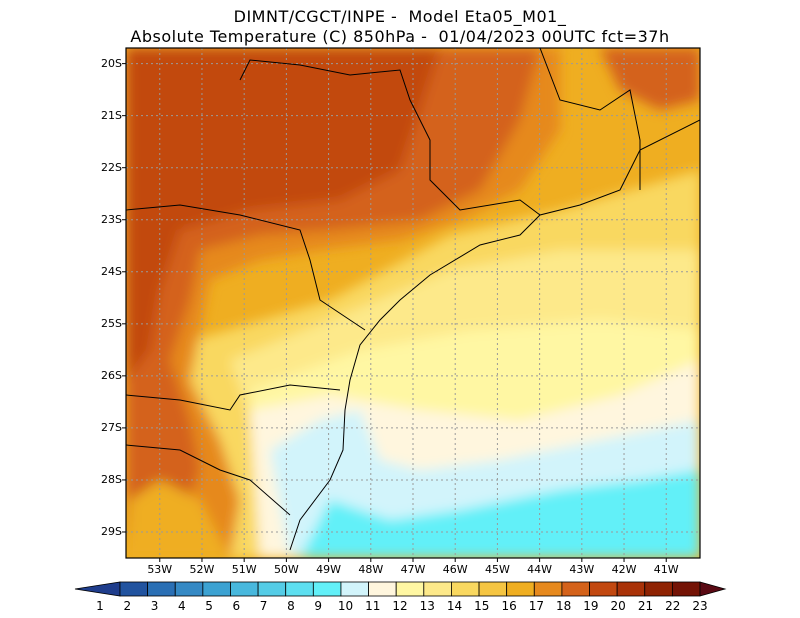 The height and width of the screenshot is (618, 800). I want to click on lat-label: 23S, so click(111, 219).